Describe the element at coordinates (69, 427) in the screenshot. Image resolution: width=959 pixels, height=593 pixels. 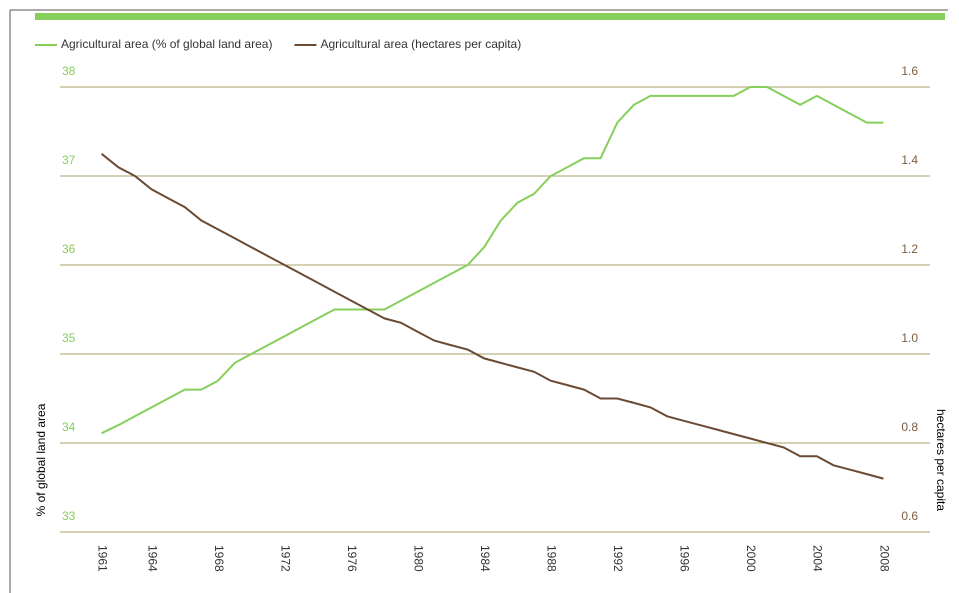
I see `y-tick-label: 34` at that location.